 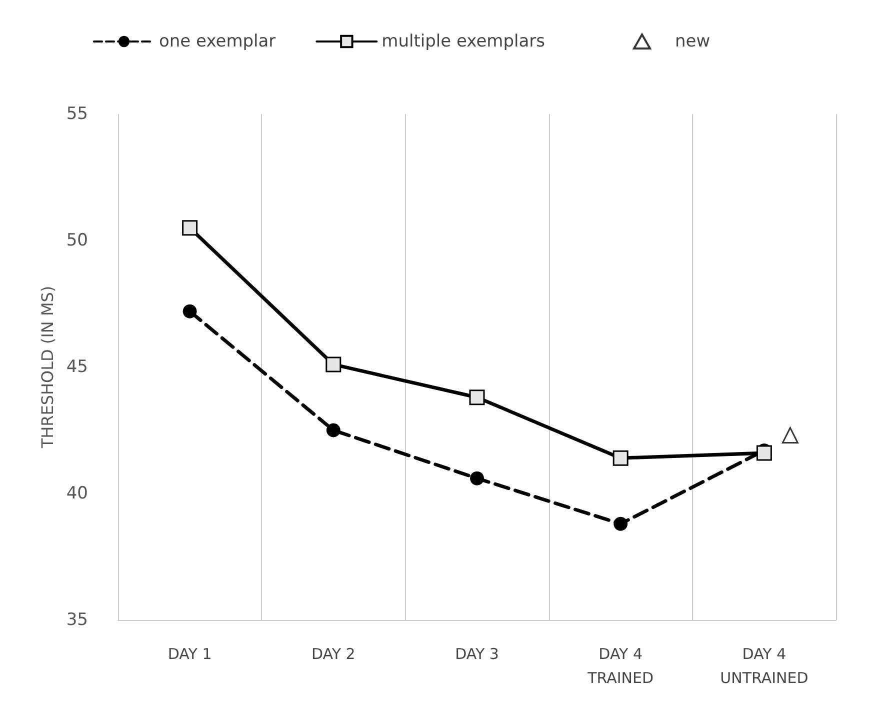 I want to click on y-tick-label: 35, so click(x=77, y=620).